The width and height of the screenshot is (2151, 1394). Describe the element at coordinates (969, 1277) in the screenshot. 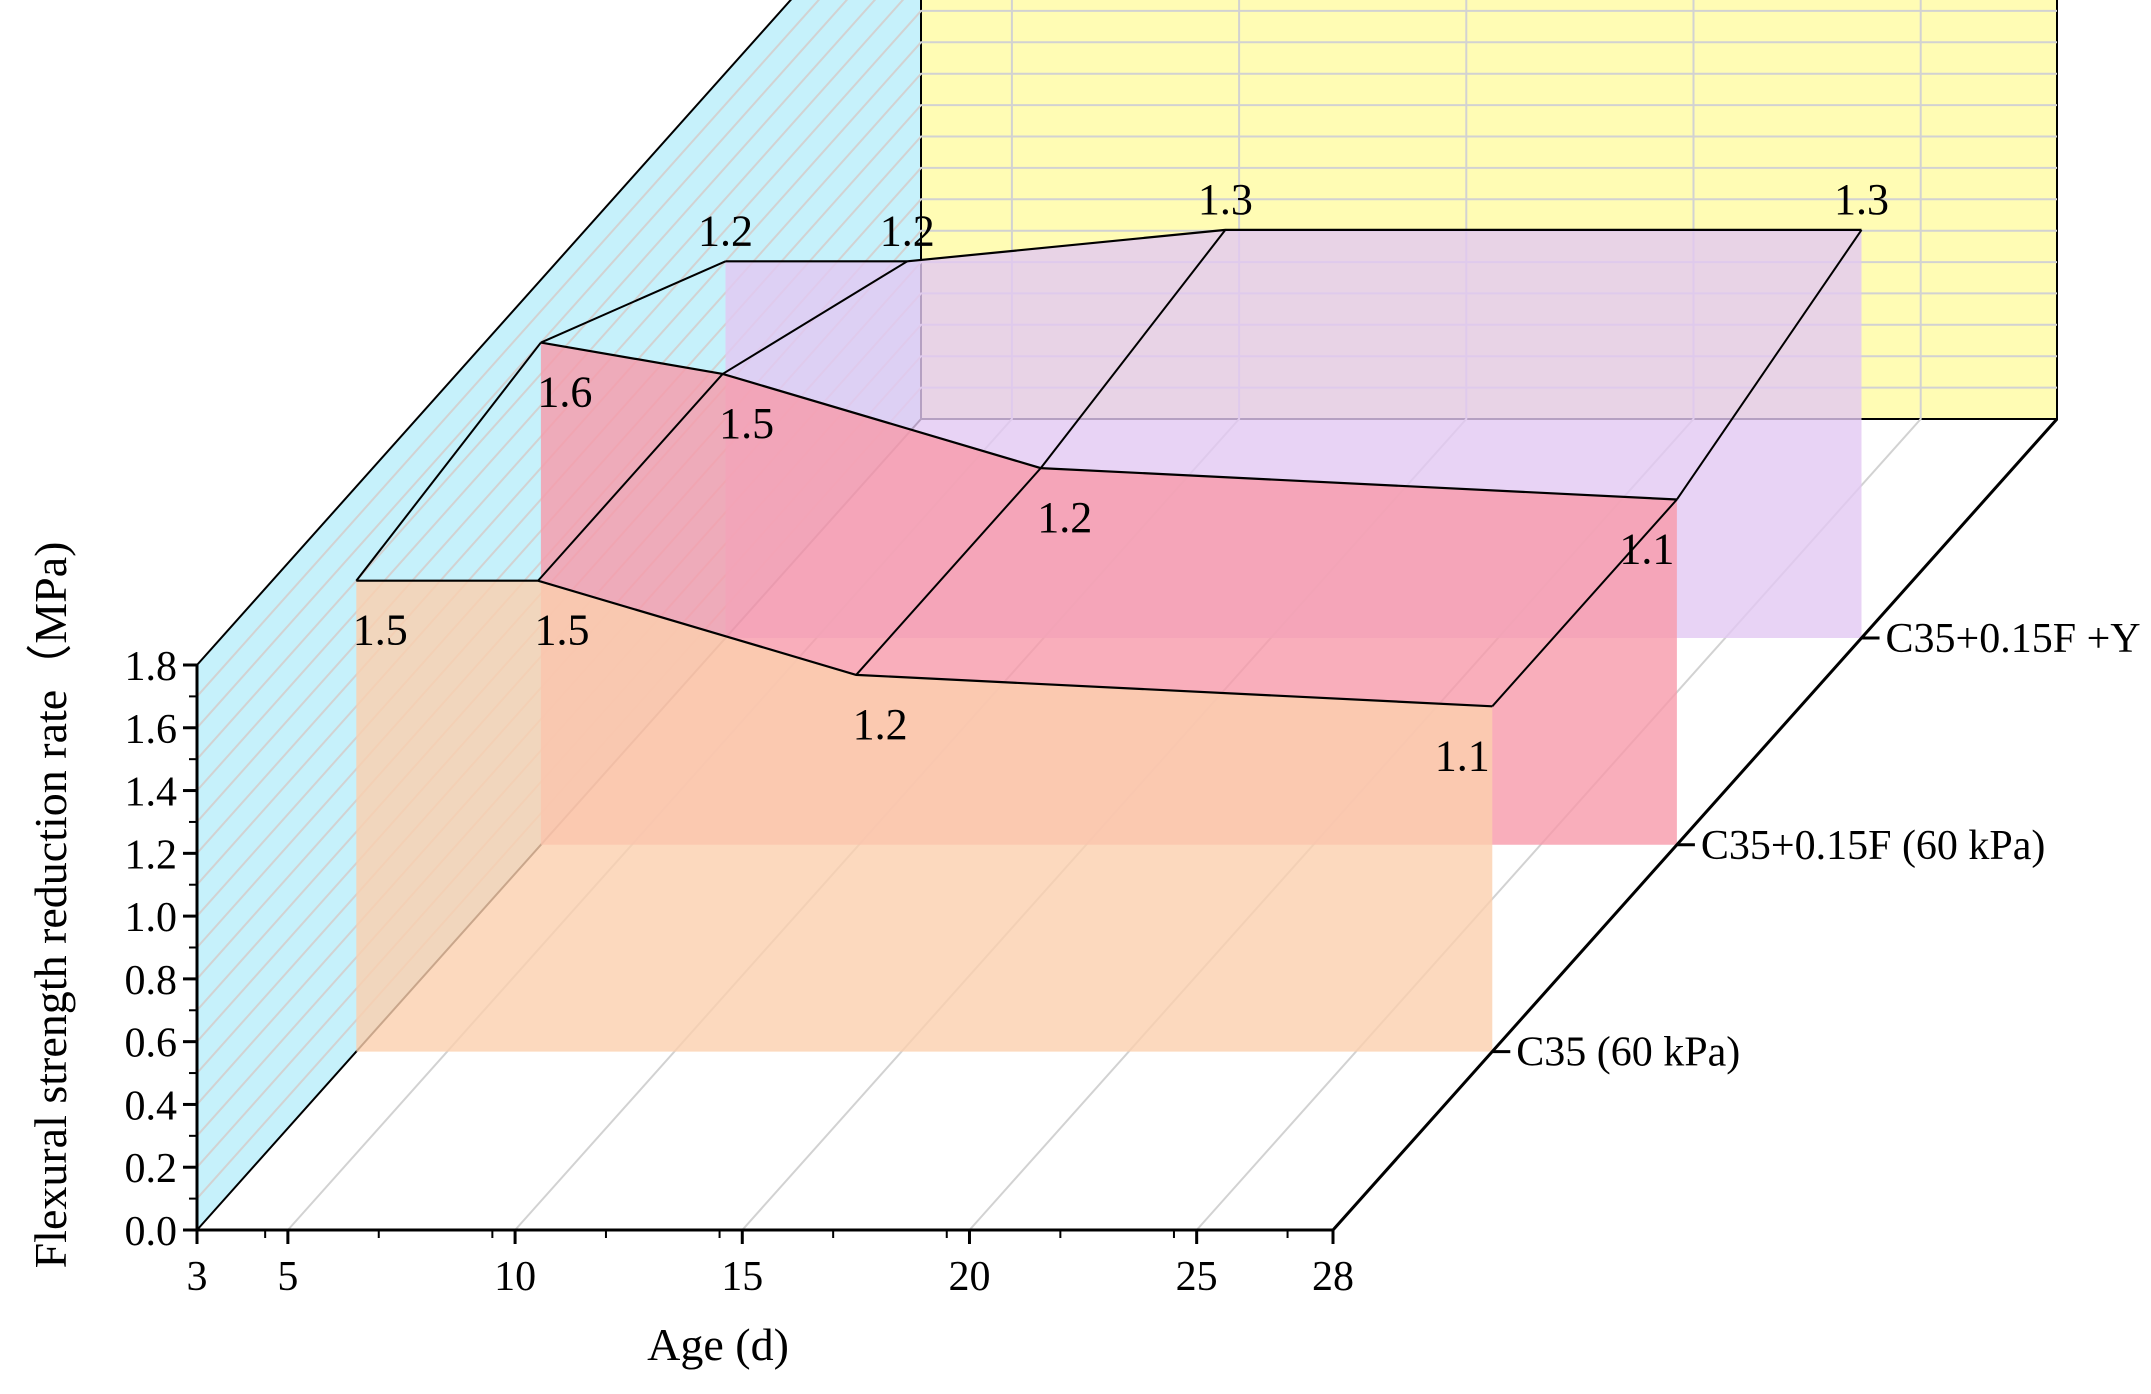

I see `x-tick-label: 20` at that location.